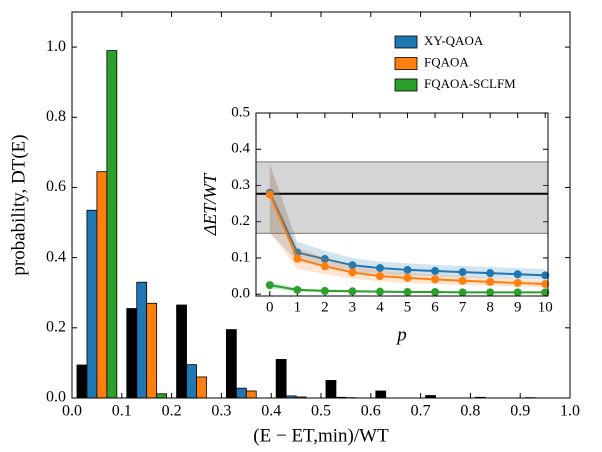  I want to click on x-tick-label: 1.0, so click(570, 411).